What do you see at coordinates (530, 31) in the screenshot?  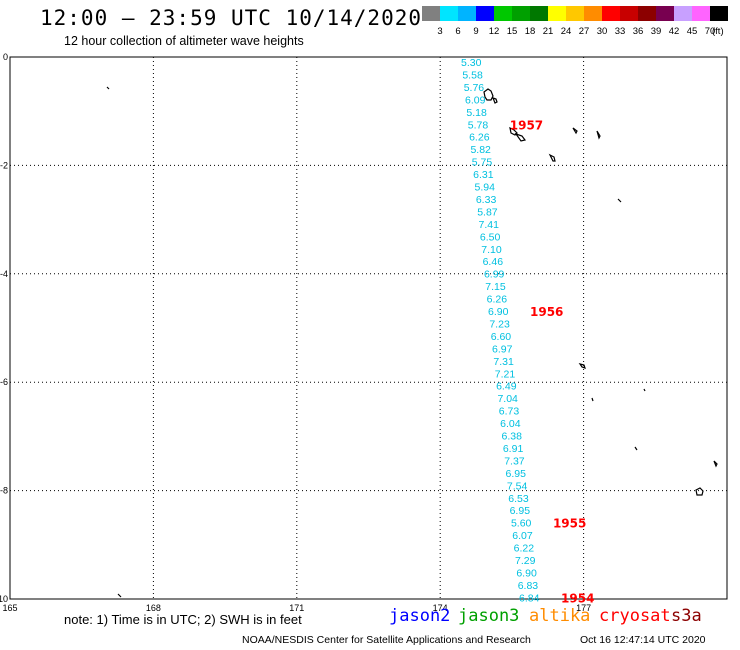 I see `legend-label: 18` at bounding box center [530, 31].